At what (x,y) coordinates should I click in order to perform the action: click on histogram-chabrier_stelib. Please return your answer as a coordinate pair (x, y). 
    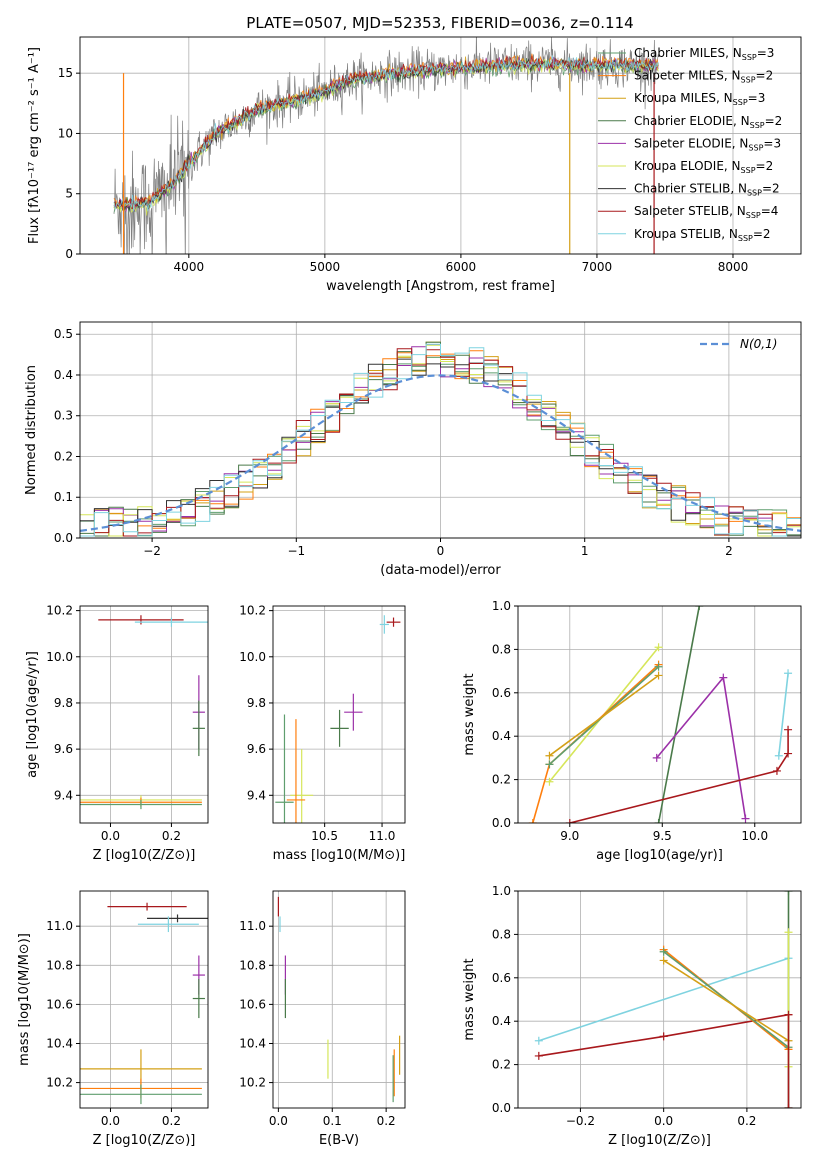
    Looking at the image, I should click on (440, 447).